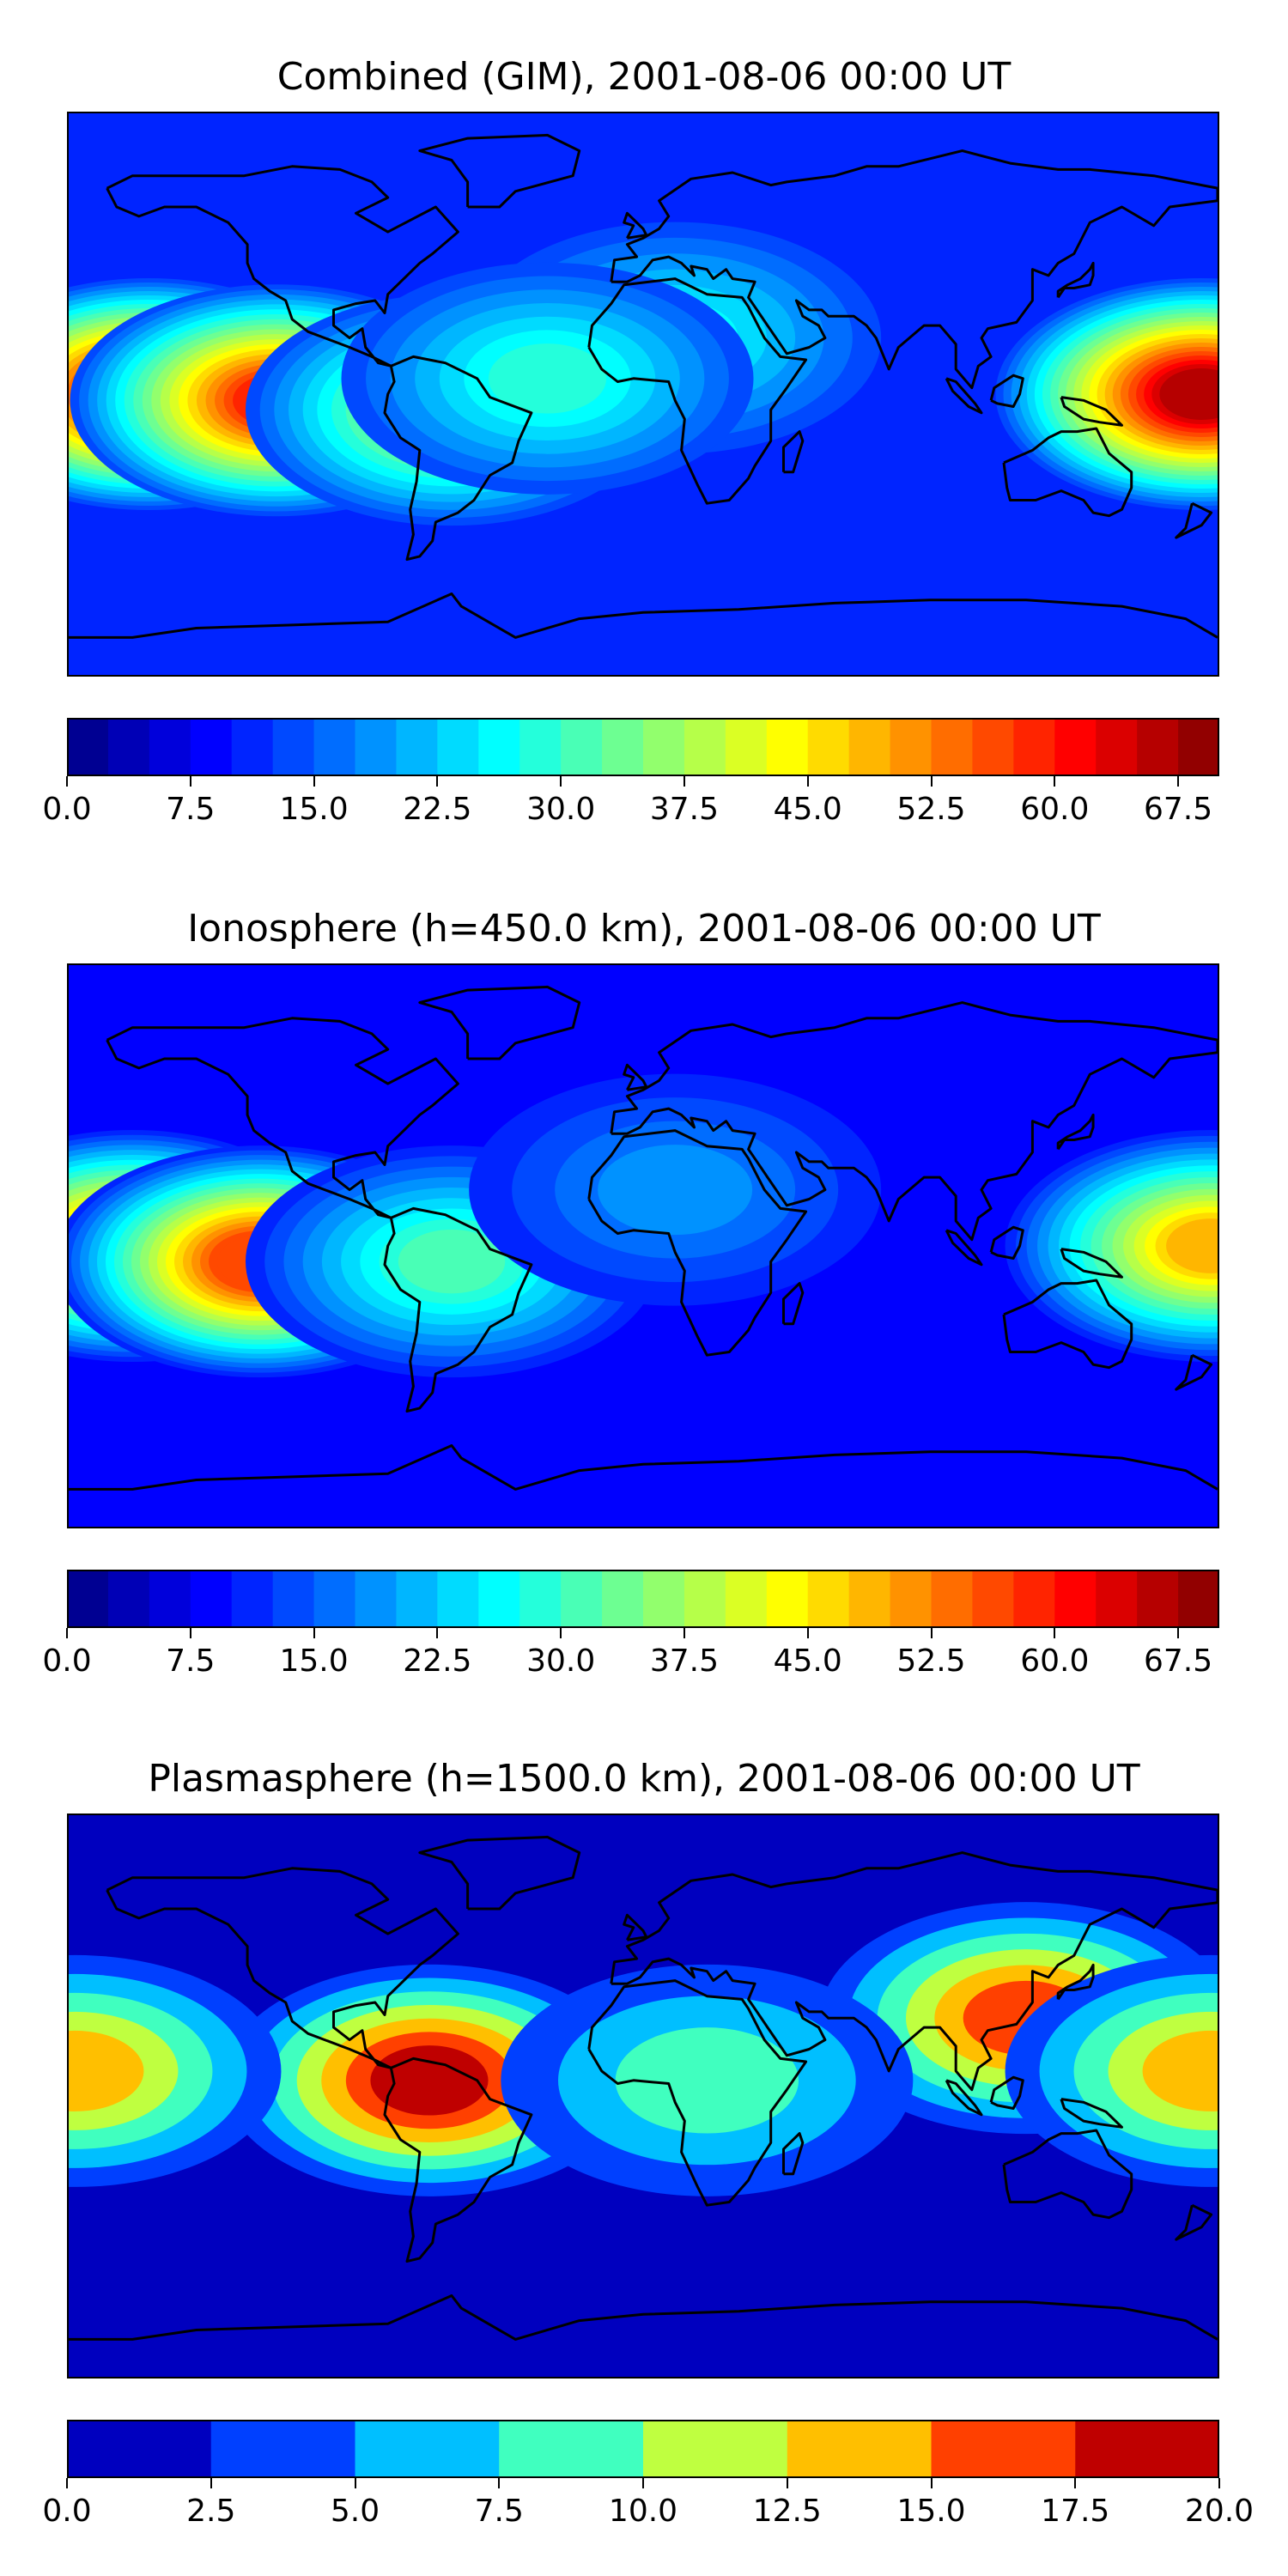 This screenshot has width=1288, height=2576. Describe the element at coordinates (643, 2511) in the screenshot. I see `colorbar-tick-label: 10.0` at that location.